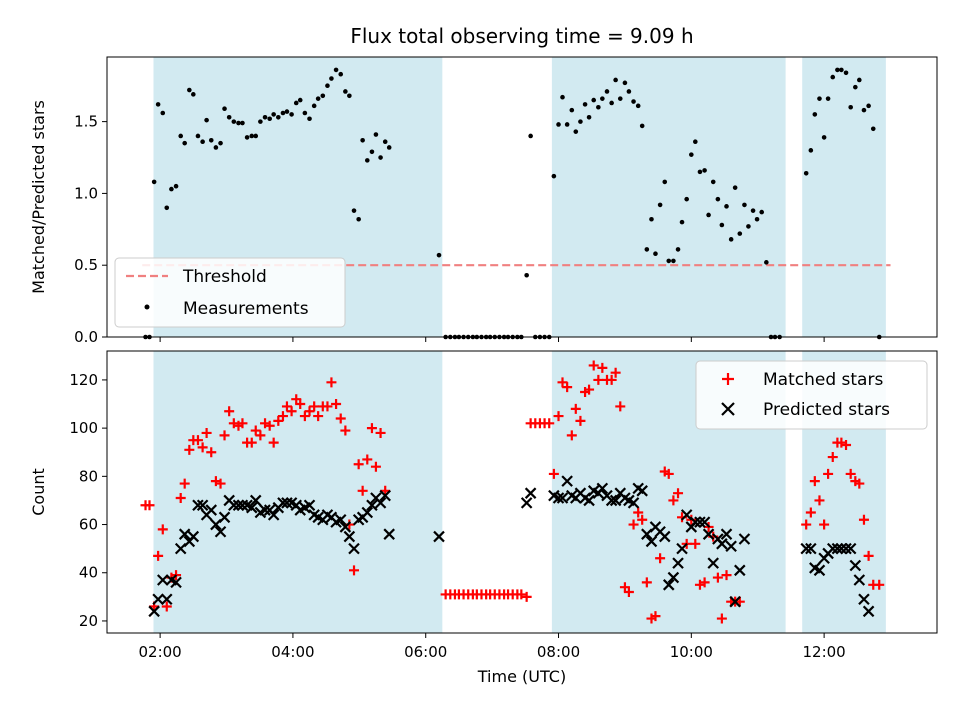 Image resolution: width=960 pixels, height=720 pixels. I want to click on legend-measurements-swatch, so click(147, 307).